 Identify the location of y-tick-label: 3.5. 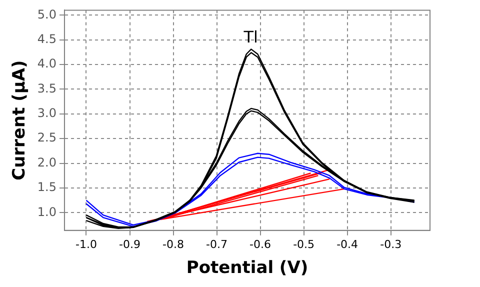
(46, 88).